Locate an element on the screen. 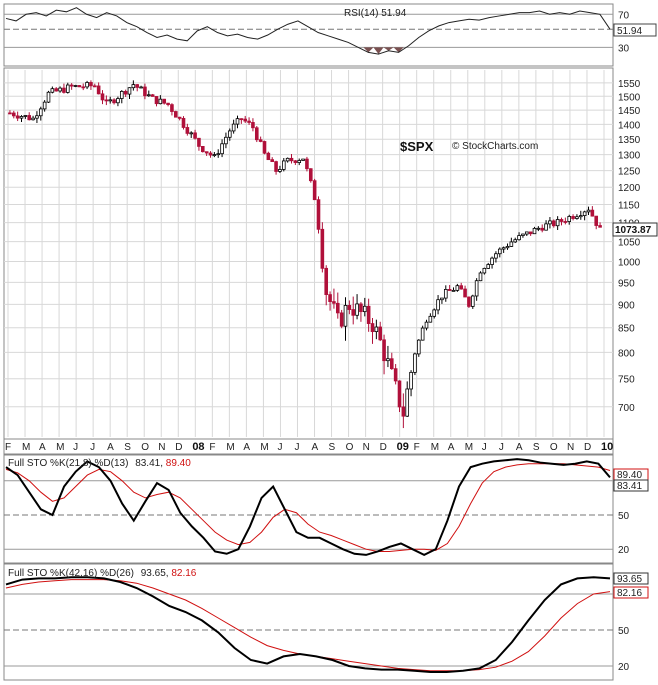 The width and height of the screenshot is (658, 685). last-price-box is located at coordinates (635, 229).